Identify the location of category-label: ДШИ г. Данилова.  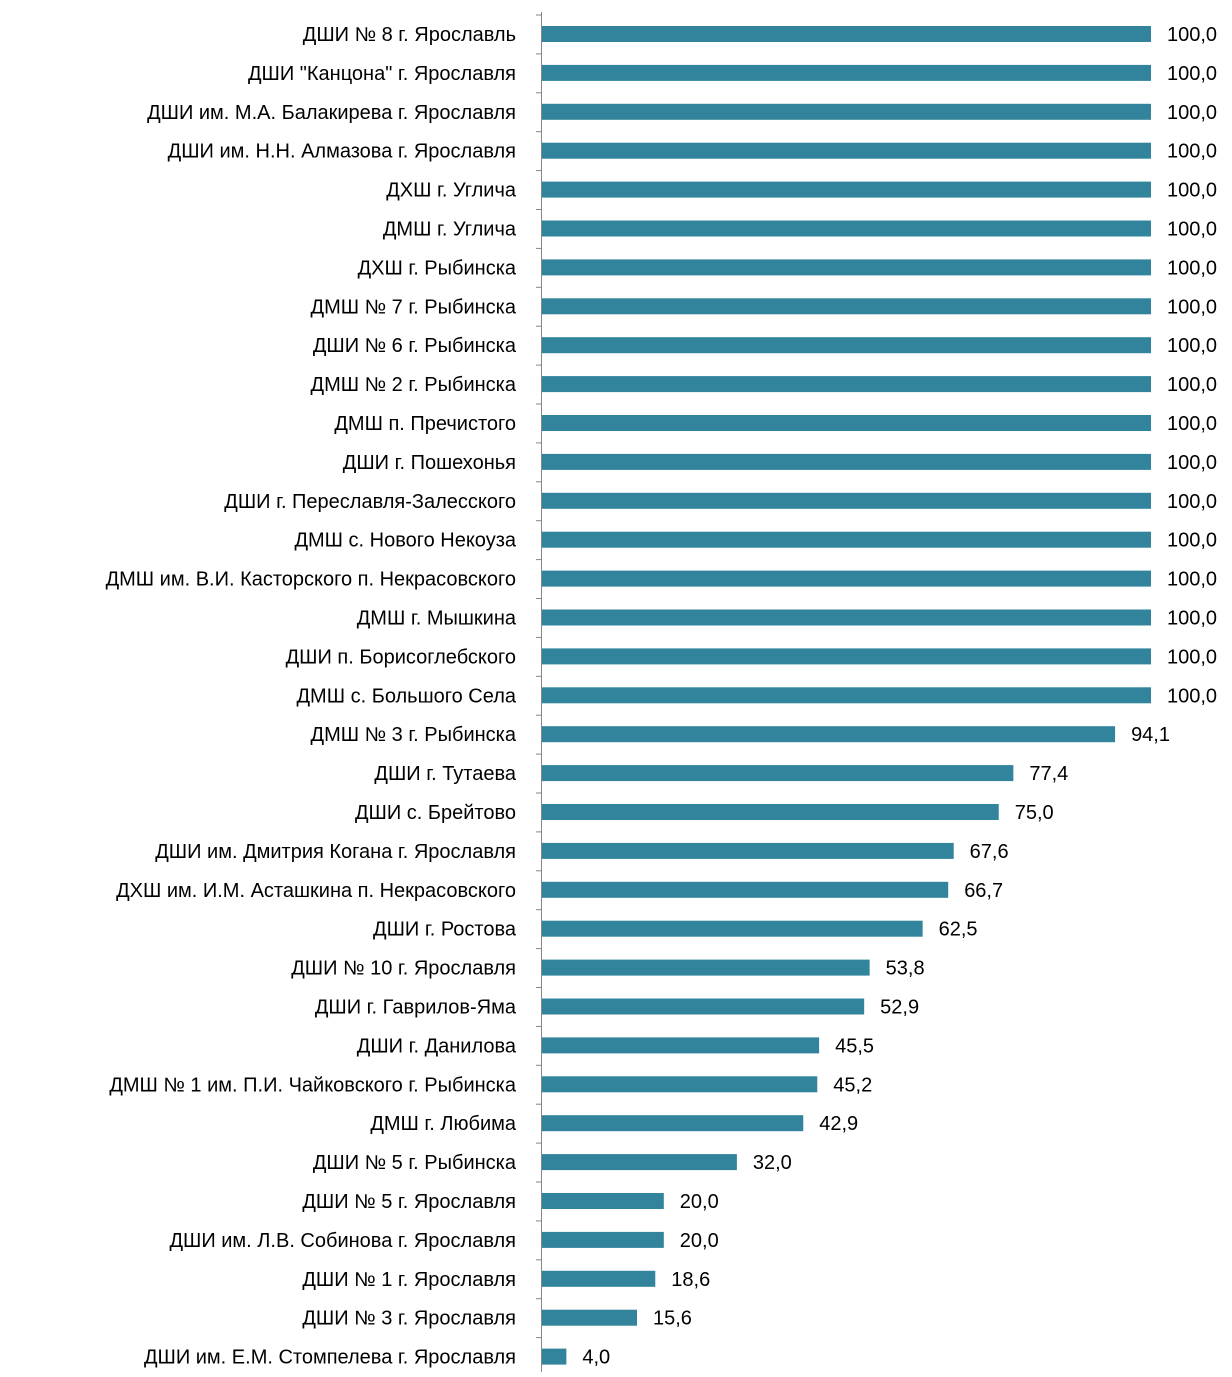
(437, 1046).